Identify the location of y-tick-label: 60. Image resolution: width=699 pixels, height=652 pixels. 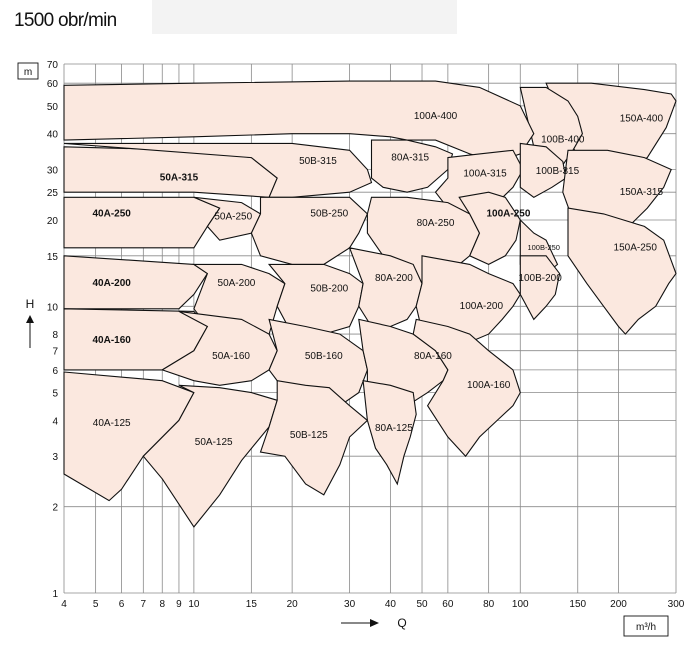
(53, 84).